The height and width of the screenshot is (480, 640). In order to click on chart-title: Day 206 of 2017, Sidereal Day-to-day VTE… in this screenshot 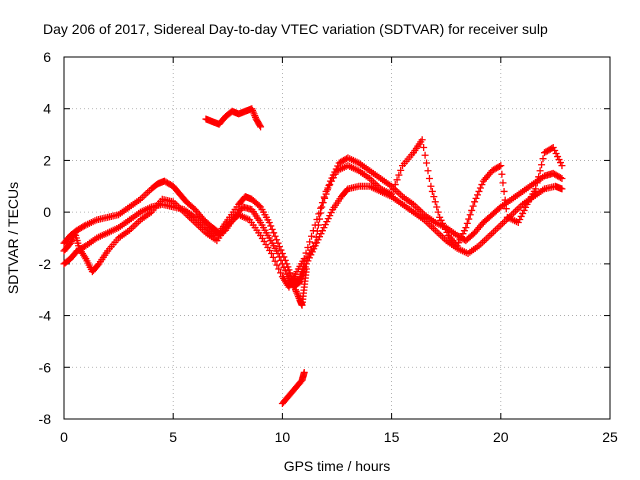, I will do `click(295, 29)`.